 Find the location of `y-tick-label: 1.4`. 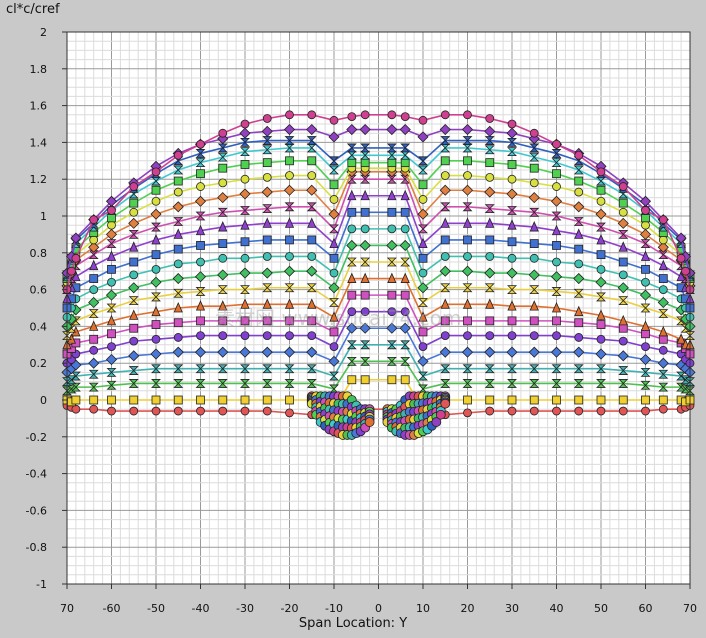

y-tick-label: 1.4 is located at coordinates (39, 142).